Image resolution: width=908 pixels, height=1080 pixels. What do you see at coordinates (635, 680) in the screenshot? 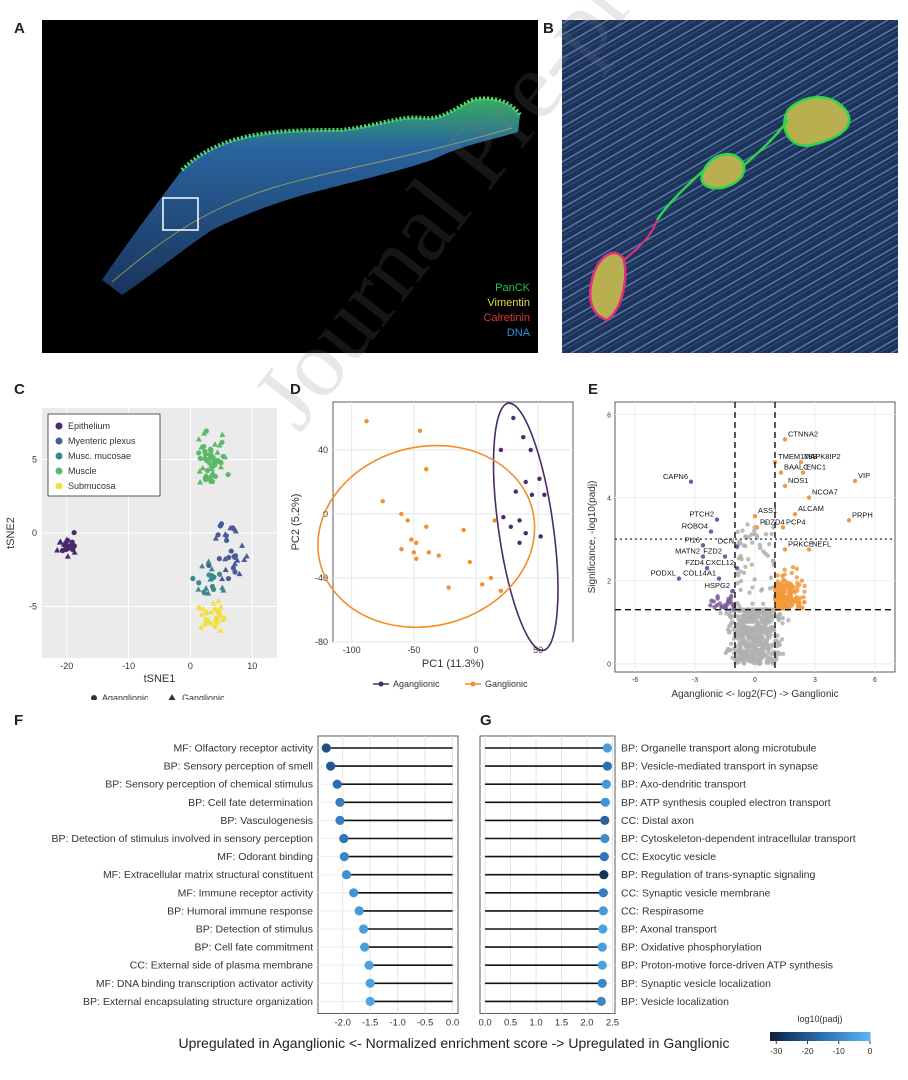
I see `x-tick-label: -6` at bounding box center [635, 680].